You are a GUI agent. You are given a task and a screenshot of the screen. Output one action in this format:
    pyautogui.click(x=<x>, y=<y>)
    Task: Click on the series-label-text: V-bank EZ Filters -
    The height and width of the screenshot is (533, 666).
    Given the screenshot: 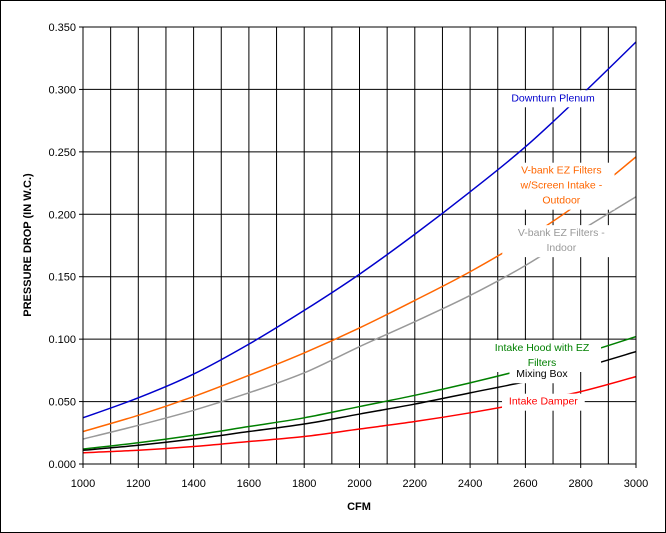 What is the action you would take?
    pyautogui.click(x=561, y=233)
    